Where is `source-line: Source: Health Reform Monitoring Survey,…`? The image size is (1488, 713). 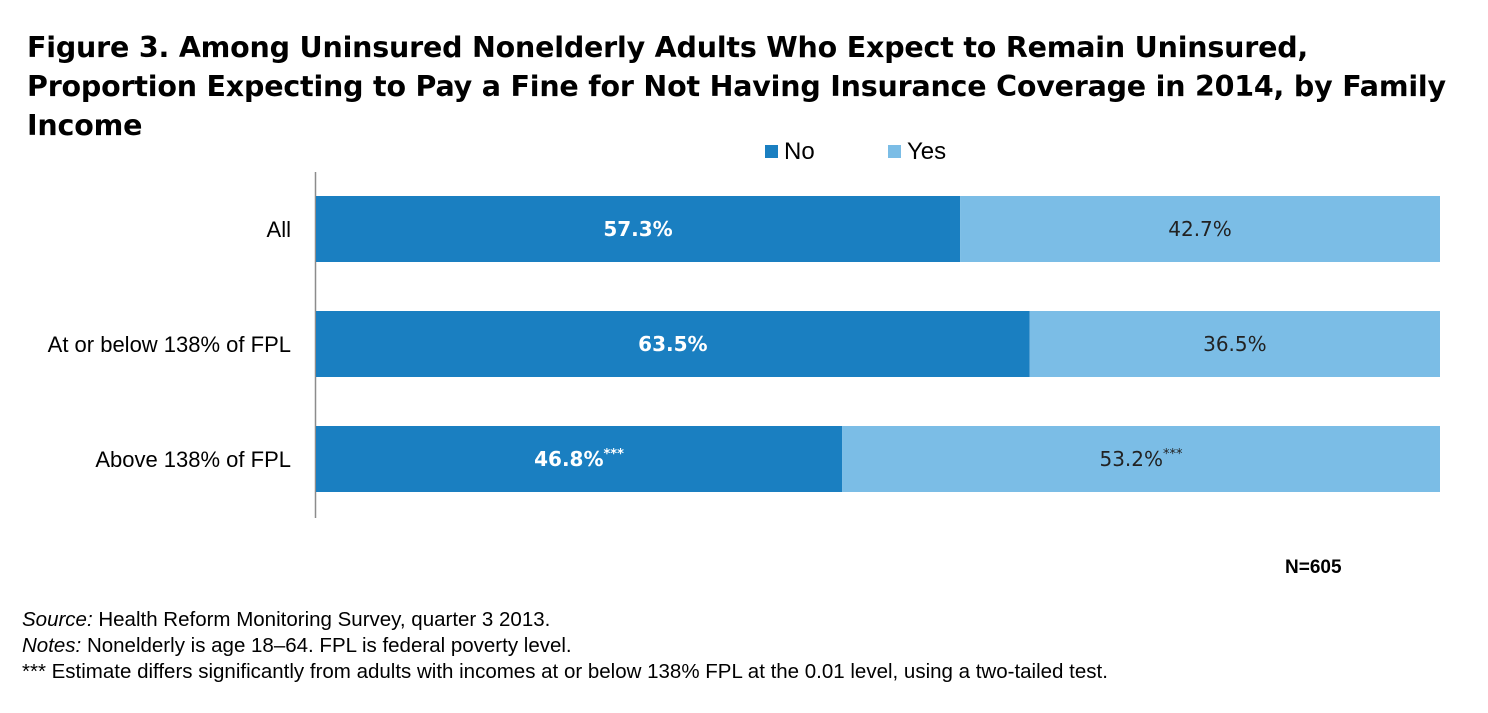
source-line: Source: Health Reform Monitoring Survey,… is located at coordinates (565, 620).